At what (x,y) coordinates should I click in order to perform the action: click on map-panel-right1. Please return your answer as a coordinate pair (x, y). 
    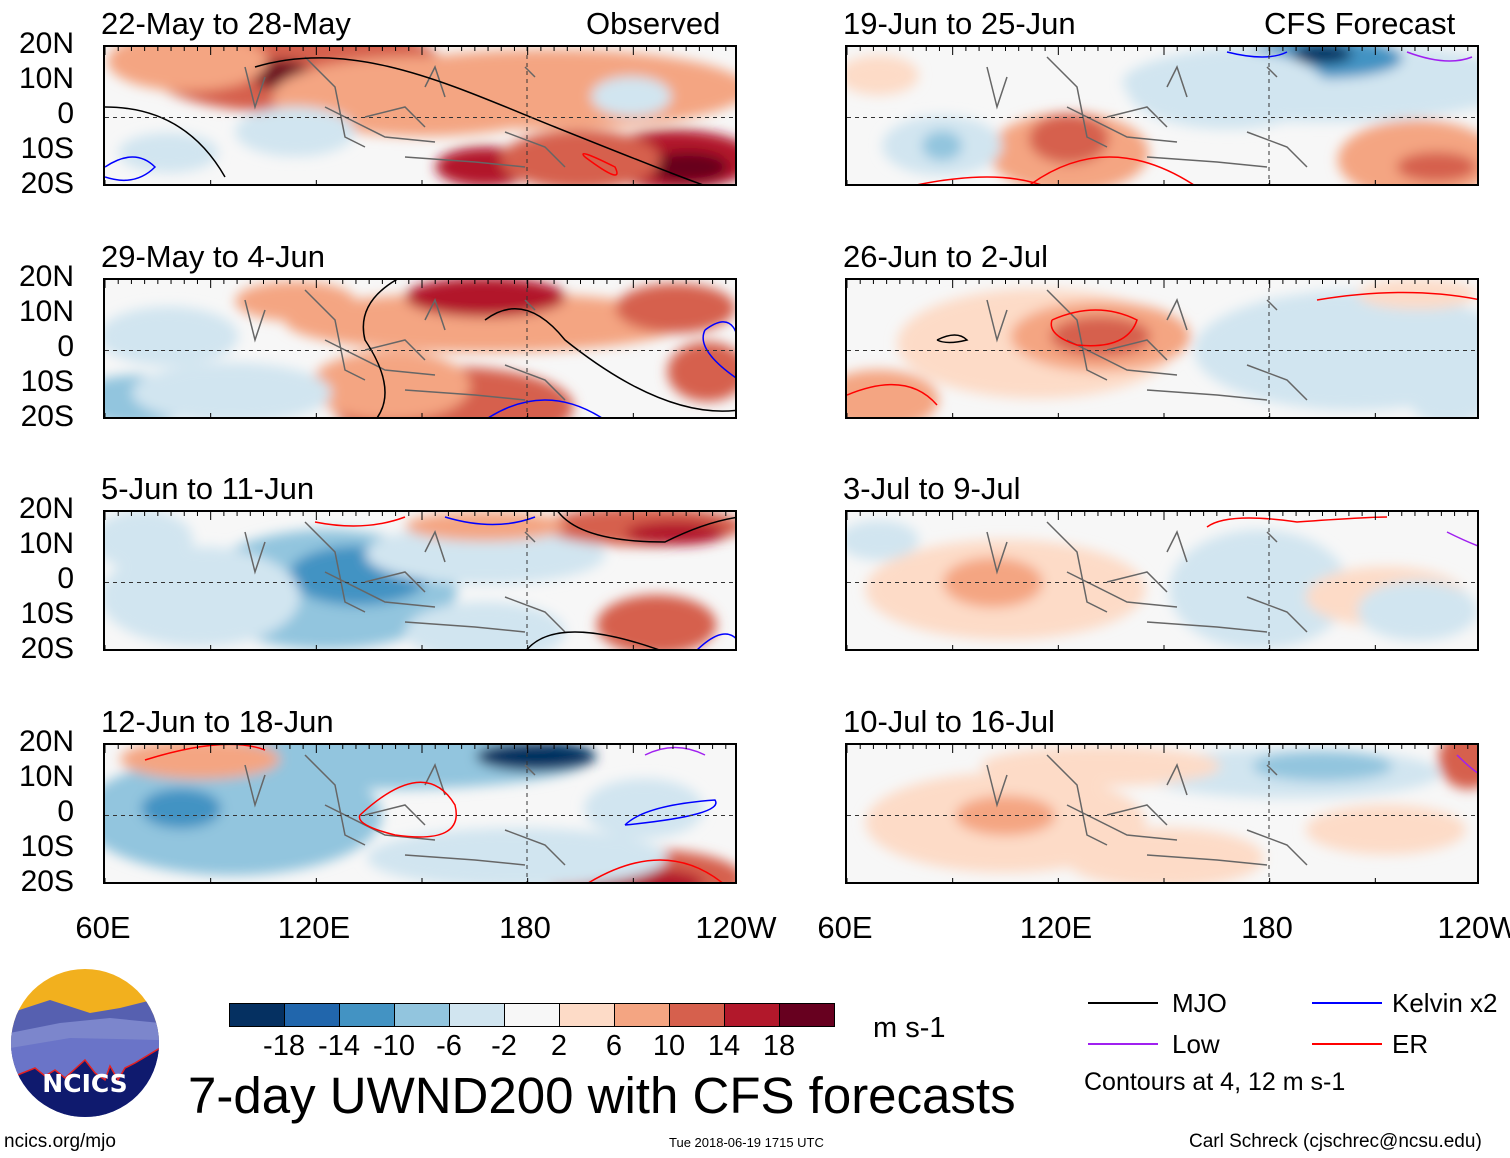
    Looking at the image, I should click on (1162, 348).